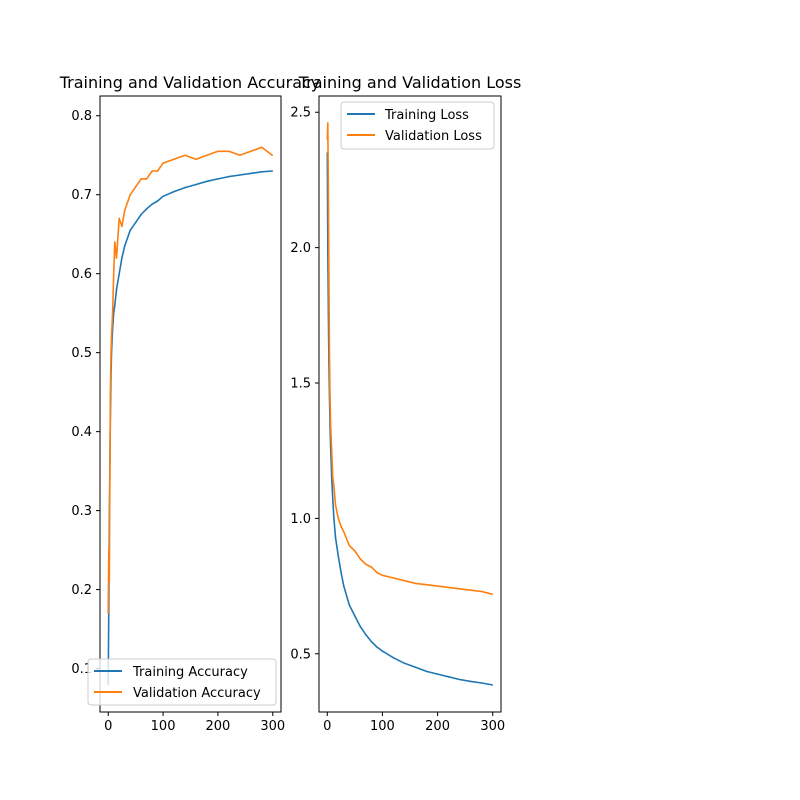 This screenshot has height=800, width=800. What do you see at coordinates (190, 82) in the screenshot?
I see `accuracy-chart-title: Training and Validation Accuracy` at bounding box center [190, 82].